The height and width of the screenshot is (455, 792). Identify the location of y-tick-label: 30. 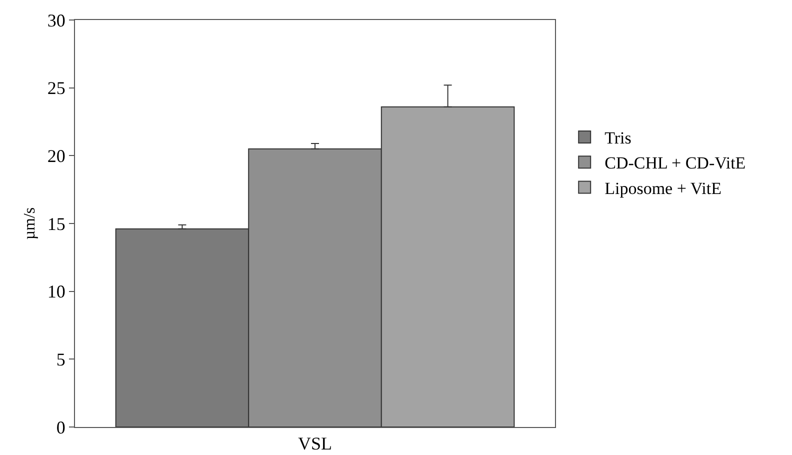
(56, 20).